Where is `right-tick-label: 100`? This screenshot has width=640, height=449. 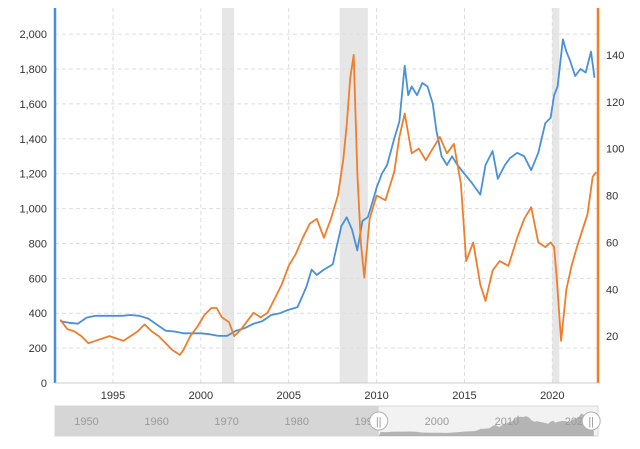 right-tick-label: 100 is located at coordinates (615, 150).